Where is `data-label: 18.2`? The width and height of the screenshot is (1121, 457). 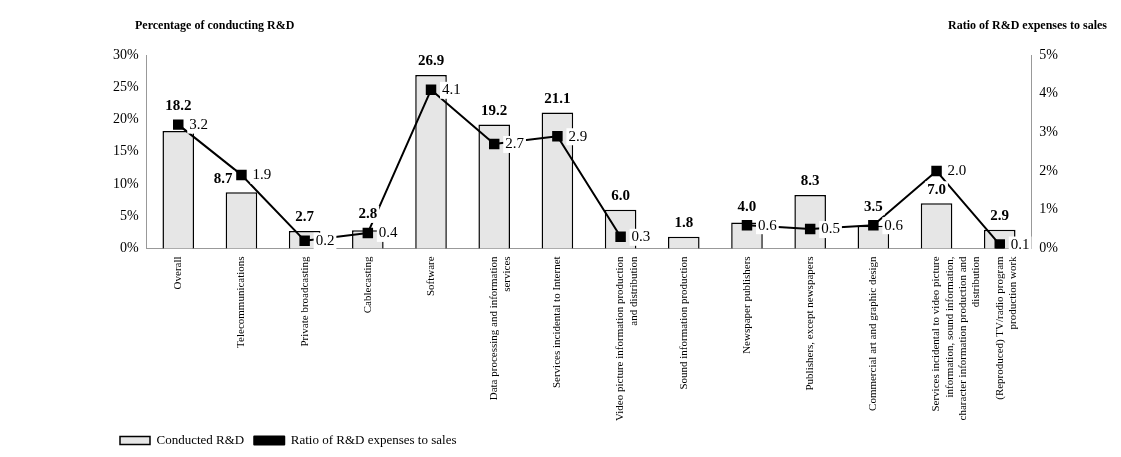
data-label: 18.2 is located at coordinates (178, 105).